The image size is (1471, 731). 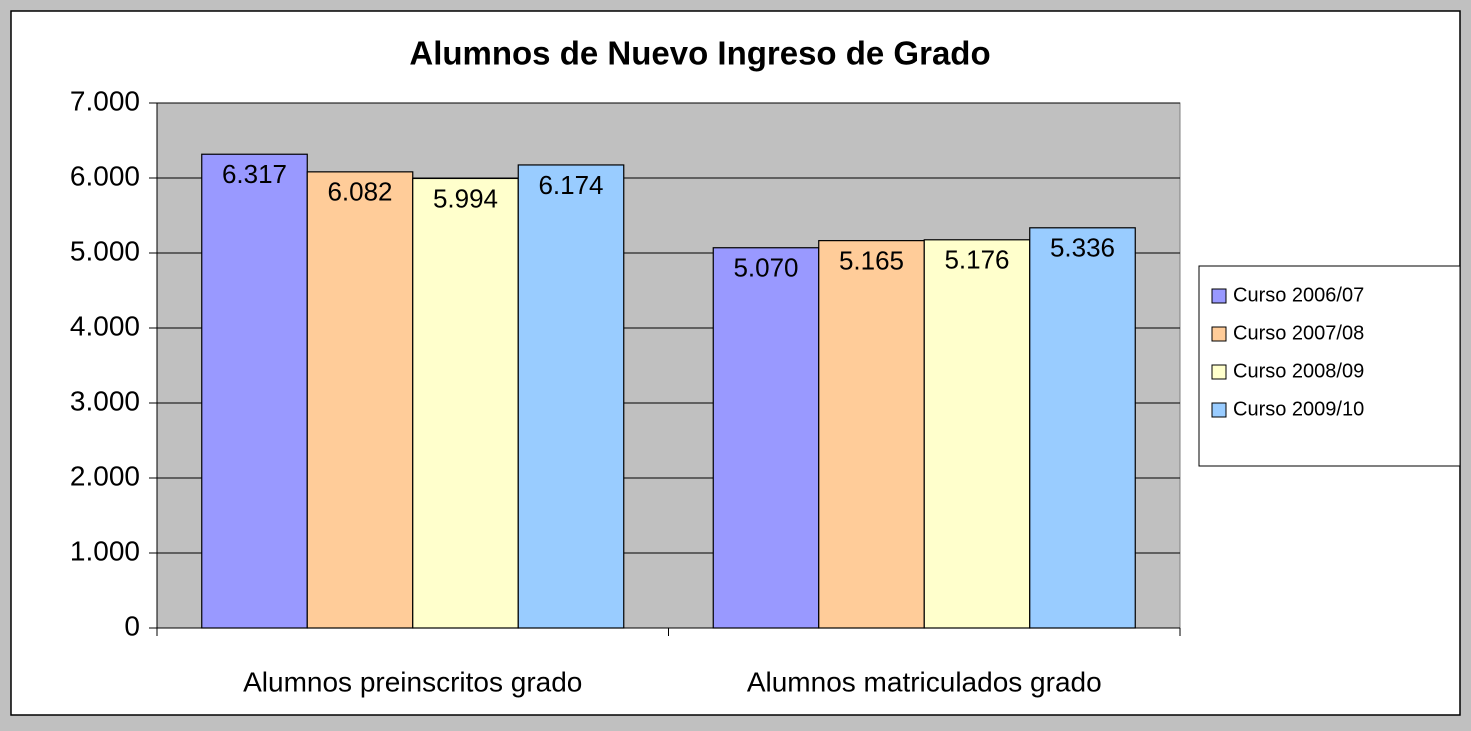 What do you see at coordinates (1298, 333) in the screenshot?
I see `legend-label: Curso 2007/08` at bounding box center [1298, 333].